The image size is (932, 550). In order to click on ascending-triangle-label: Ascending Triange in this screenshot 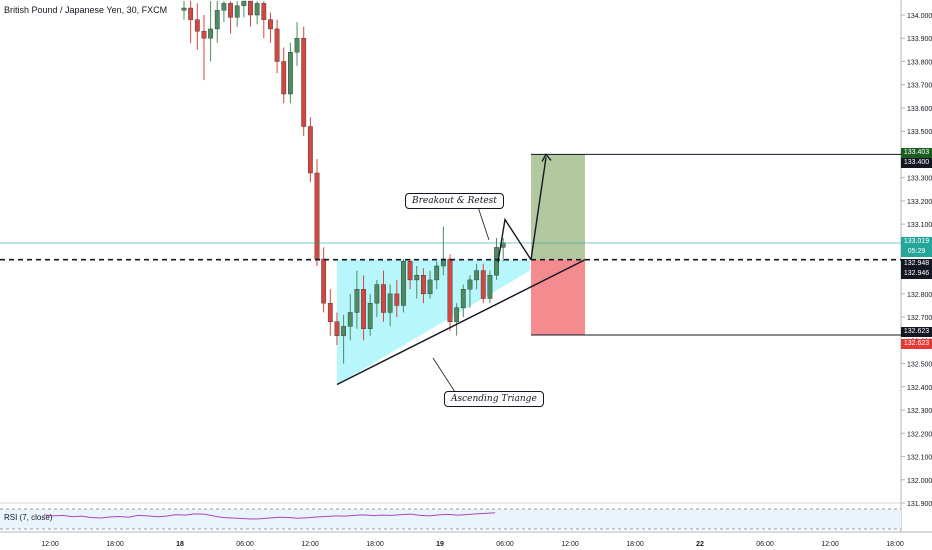, I will do `click(494, 399)`.